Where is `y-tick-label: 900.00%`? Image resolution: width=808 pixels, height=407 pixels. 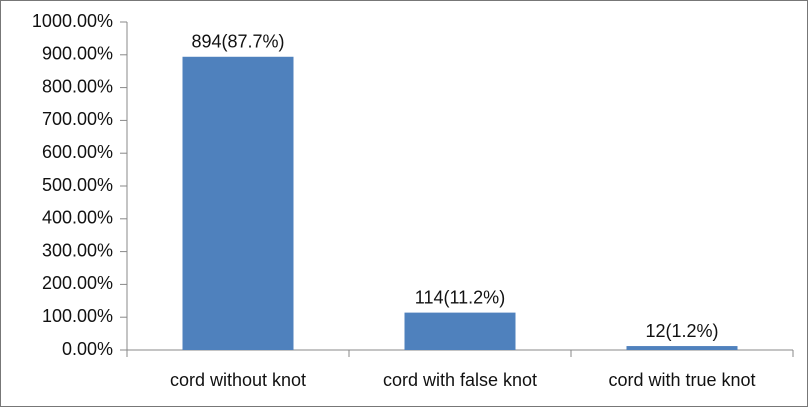
y-tick-label: 900.00% is located at coordinates (77, 54).